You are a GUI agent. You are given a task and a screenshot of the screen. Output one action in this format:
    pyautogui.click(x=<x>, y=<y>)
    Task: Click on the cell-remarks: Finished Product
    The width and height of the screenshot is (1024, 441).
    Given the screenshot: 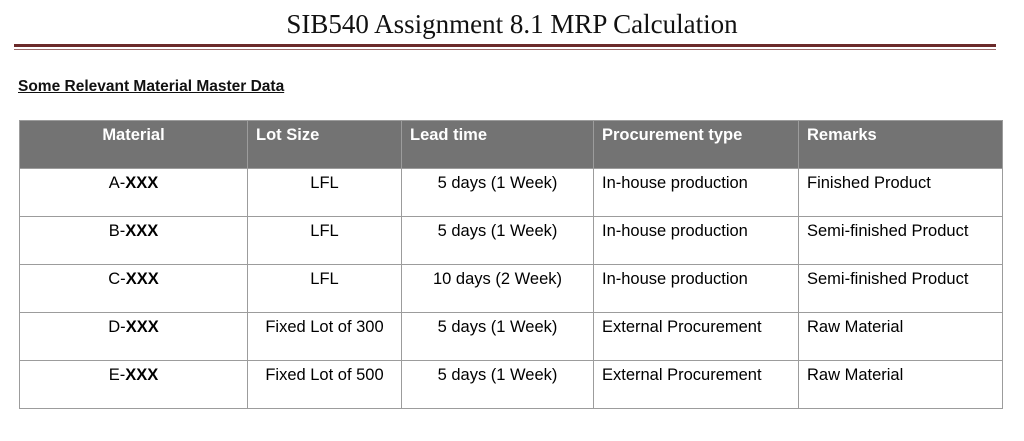 What is the action you would take?
    pyautogui.click(x=900, y=192)
    